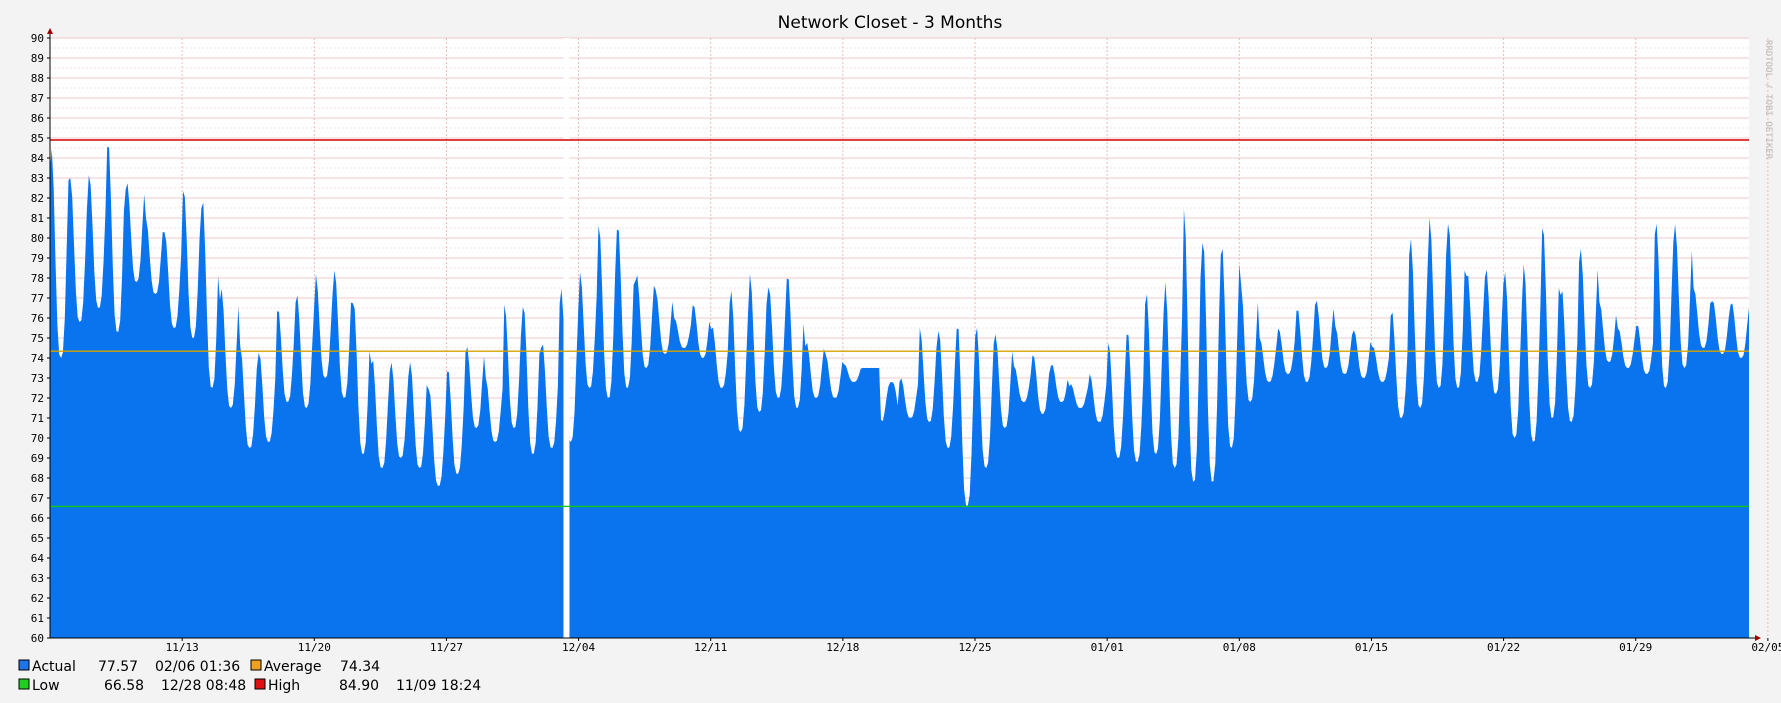 Image resolution: width=1781 pixels, height=703 pixels. What do you see at coordinates (566, 338) in the screenshot?
I see `data-gap` at bounding box center [566, 338].